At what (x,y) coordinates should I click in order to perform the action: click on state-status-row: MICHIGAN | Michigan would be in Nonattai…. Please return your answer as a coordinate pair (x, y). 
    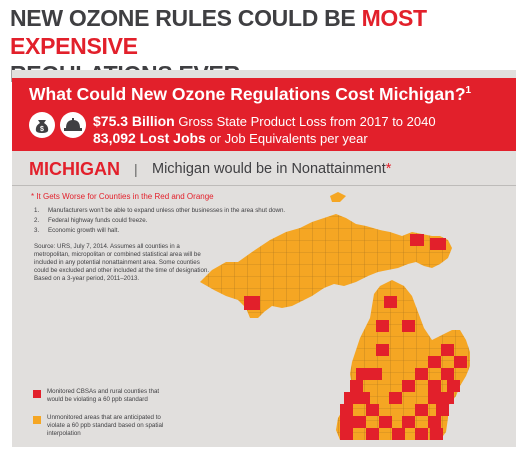
    Looking at the image, I should click on (264, 170).